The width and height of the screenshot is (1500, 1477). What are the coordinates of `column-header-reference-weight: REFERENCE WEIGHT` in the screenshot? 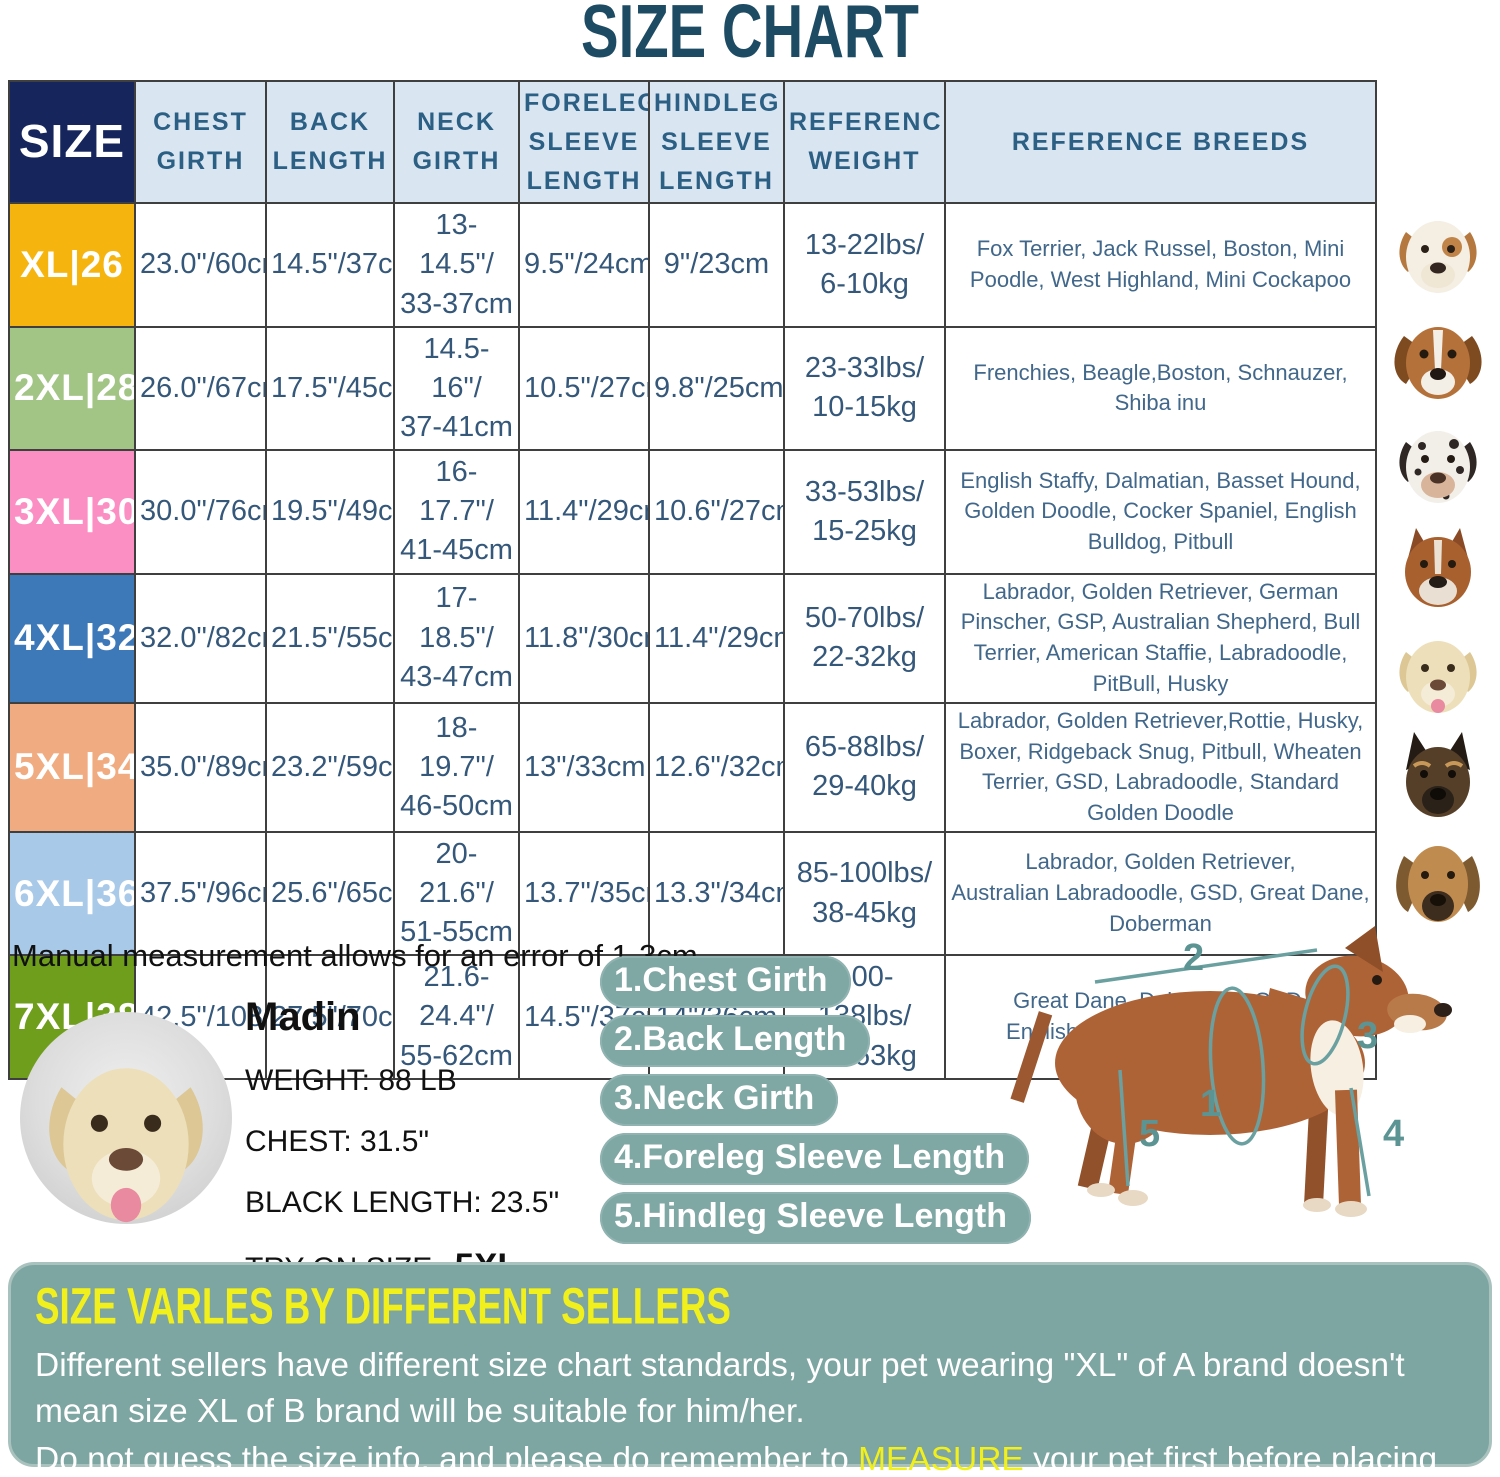 It's located at (864, 142).